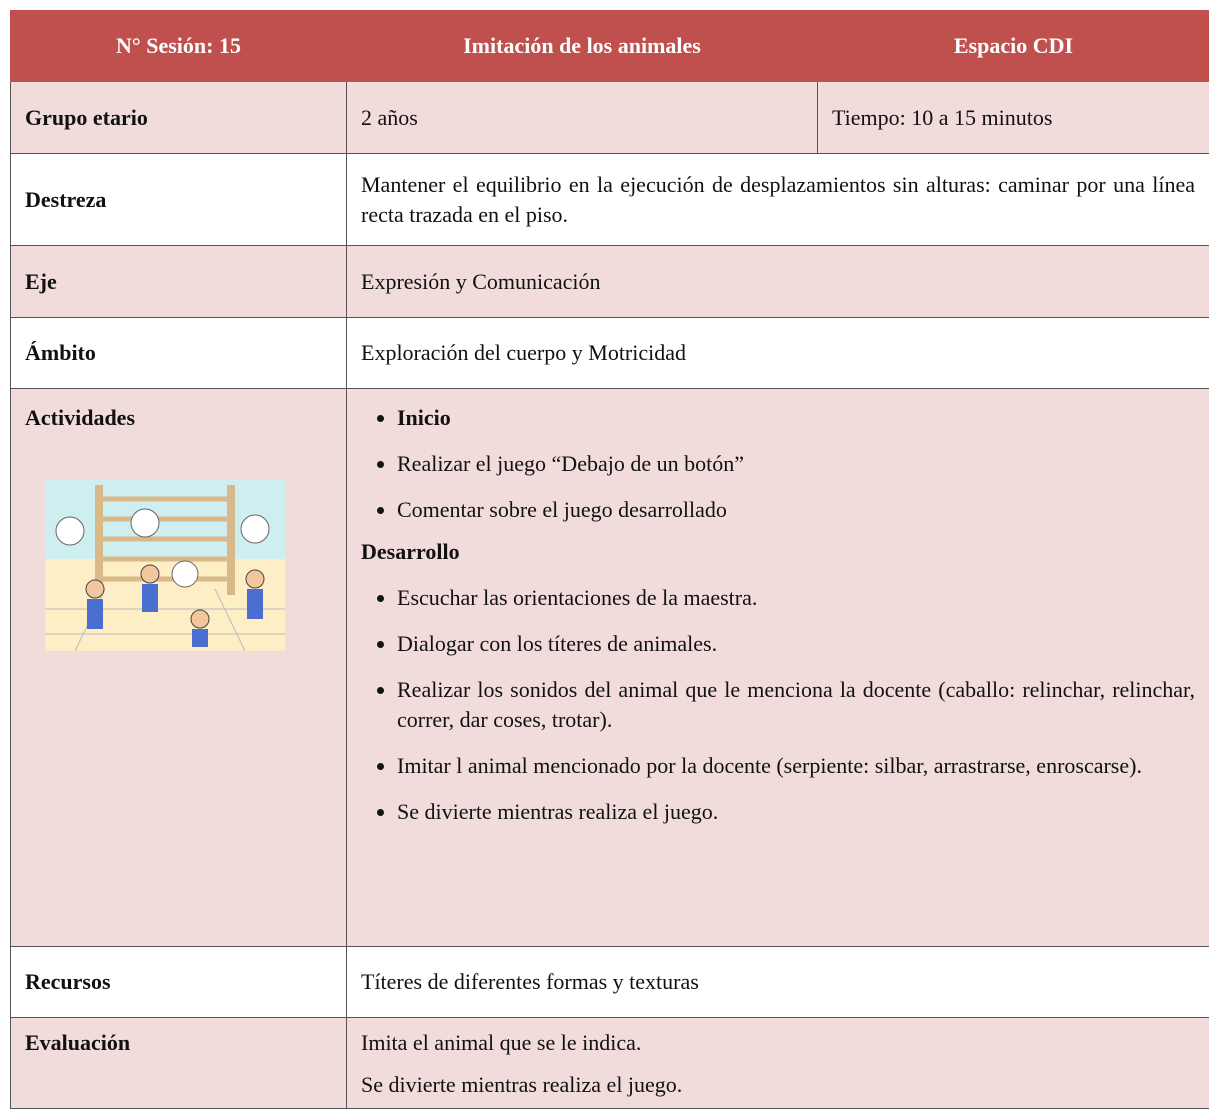 The image size is (1209, 1109). Describe the element at coordinates (165, 565) in the screenshot. I see `illustration` at that location.